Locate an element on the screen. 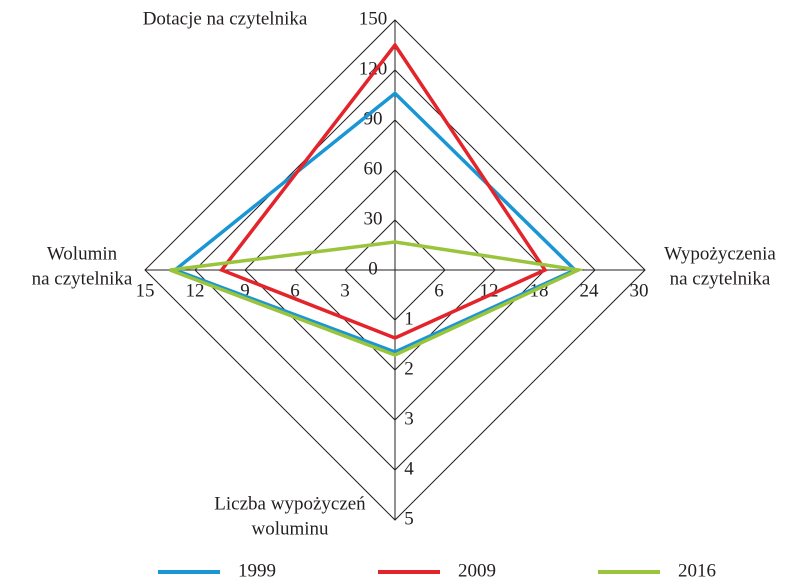  legend-label: 2009 is located at coordinates (477, 570).